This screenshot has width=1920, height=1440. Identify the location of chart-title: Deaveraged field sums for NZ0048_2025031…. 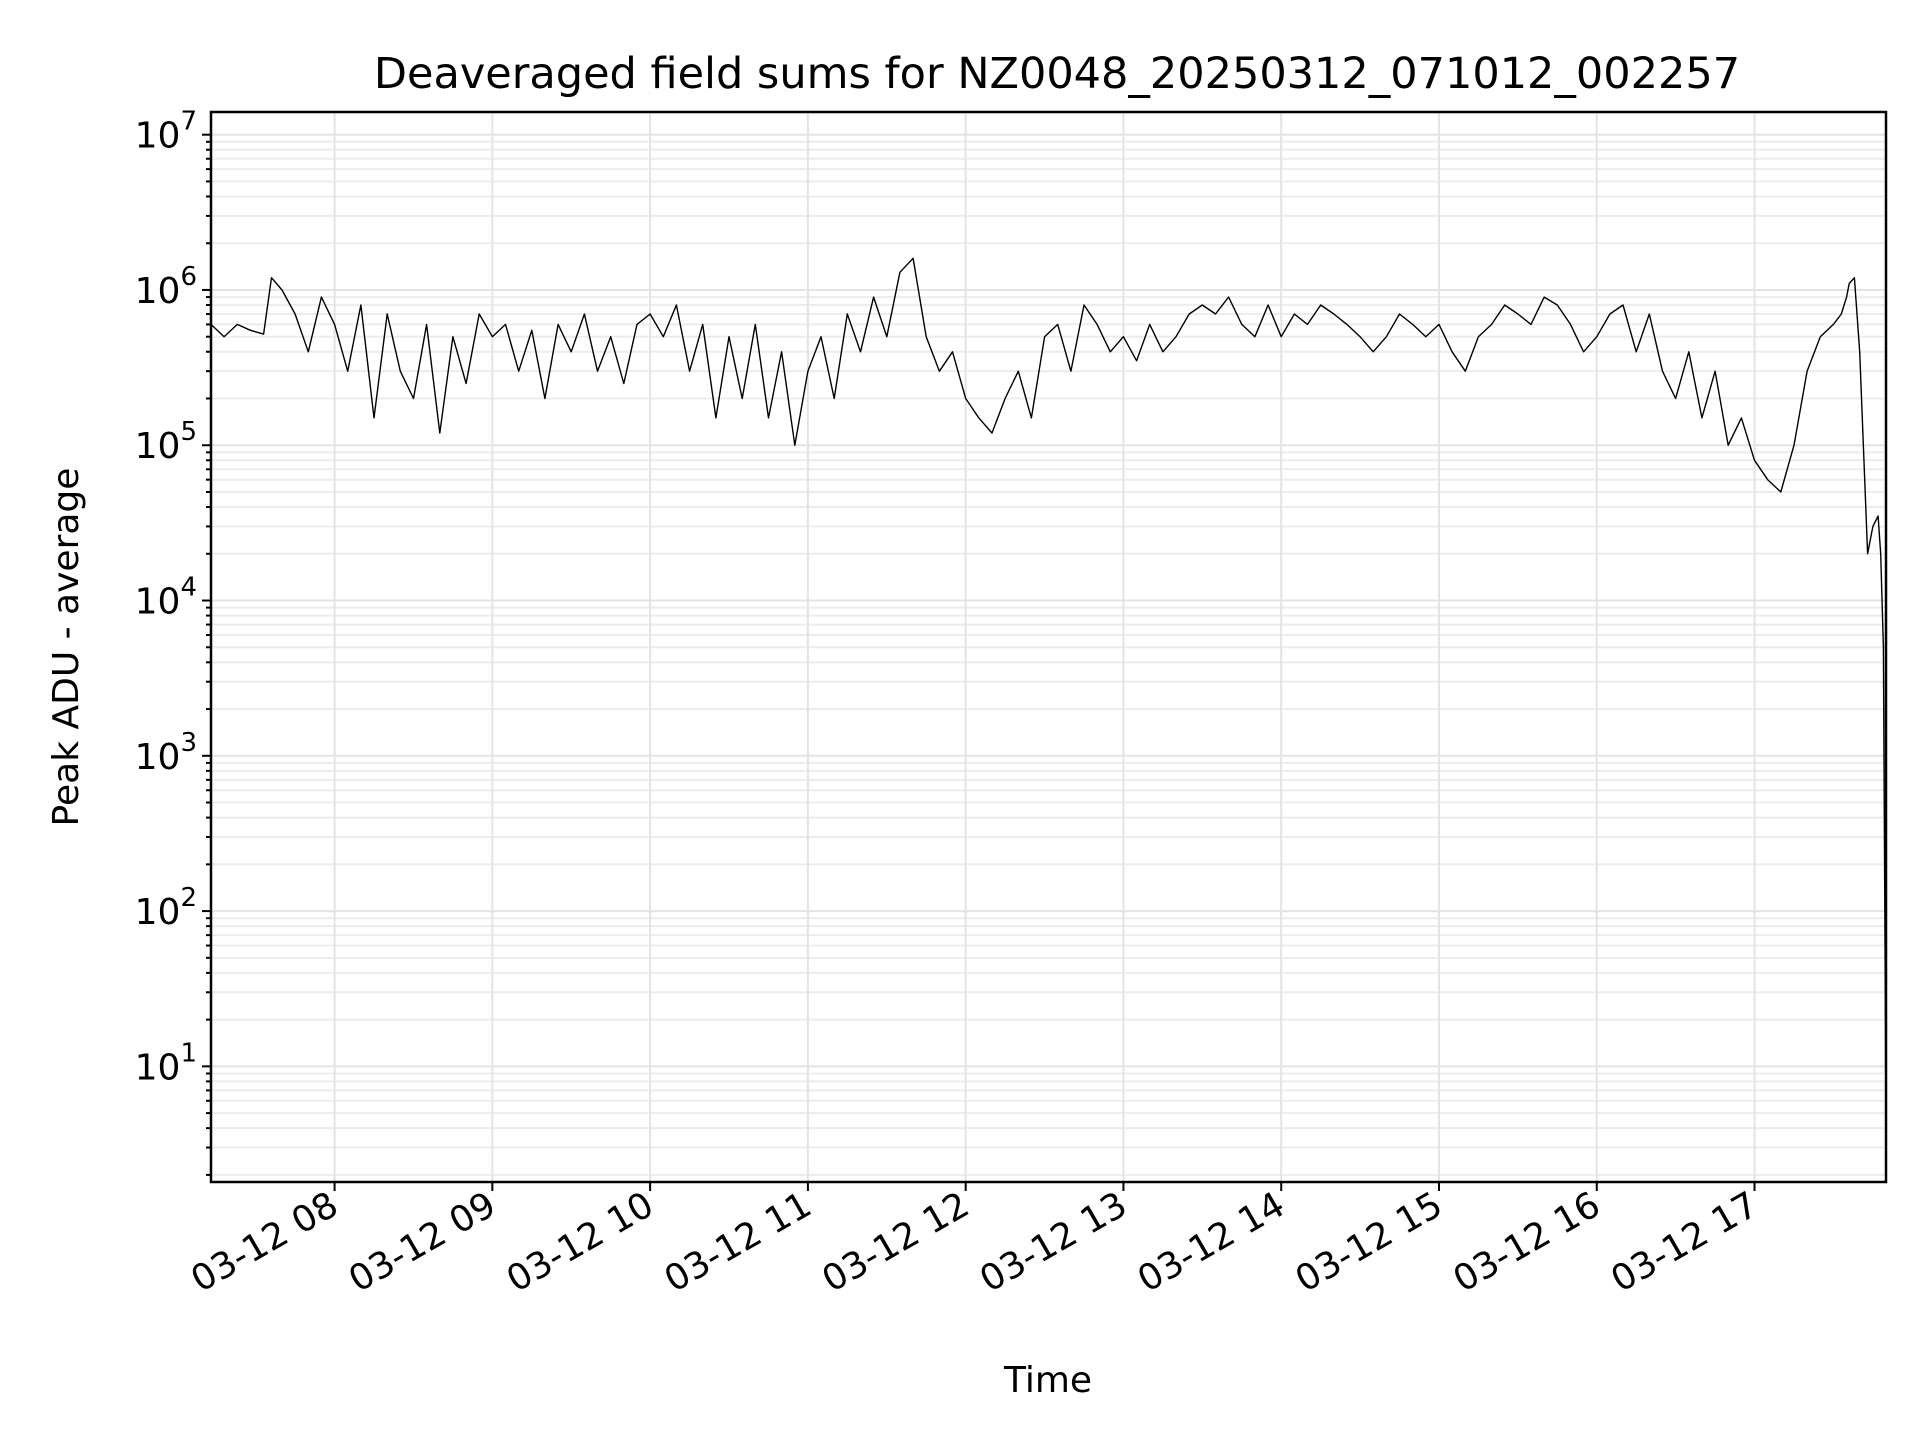
(1057, 74).